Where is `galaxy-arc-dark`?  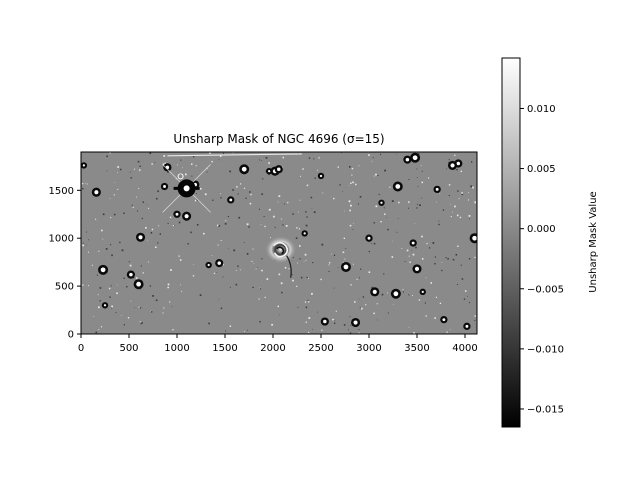 galaxy-arc-dark is located at coordinates (280, 250).